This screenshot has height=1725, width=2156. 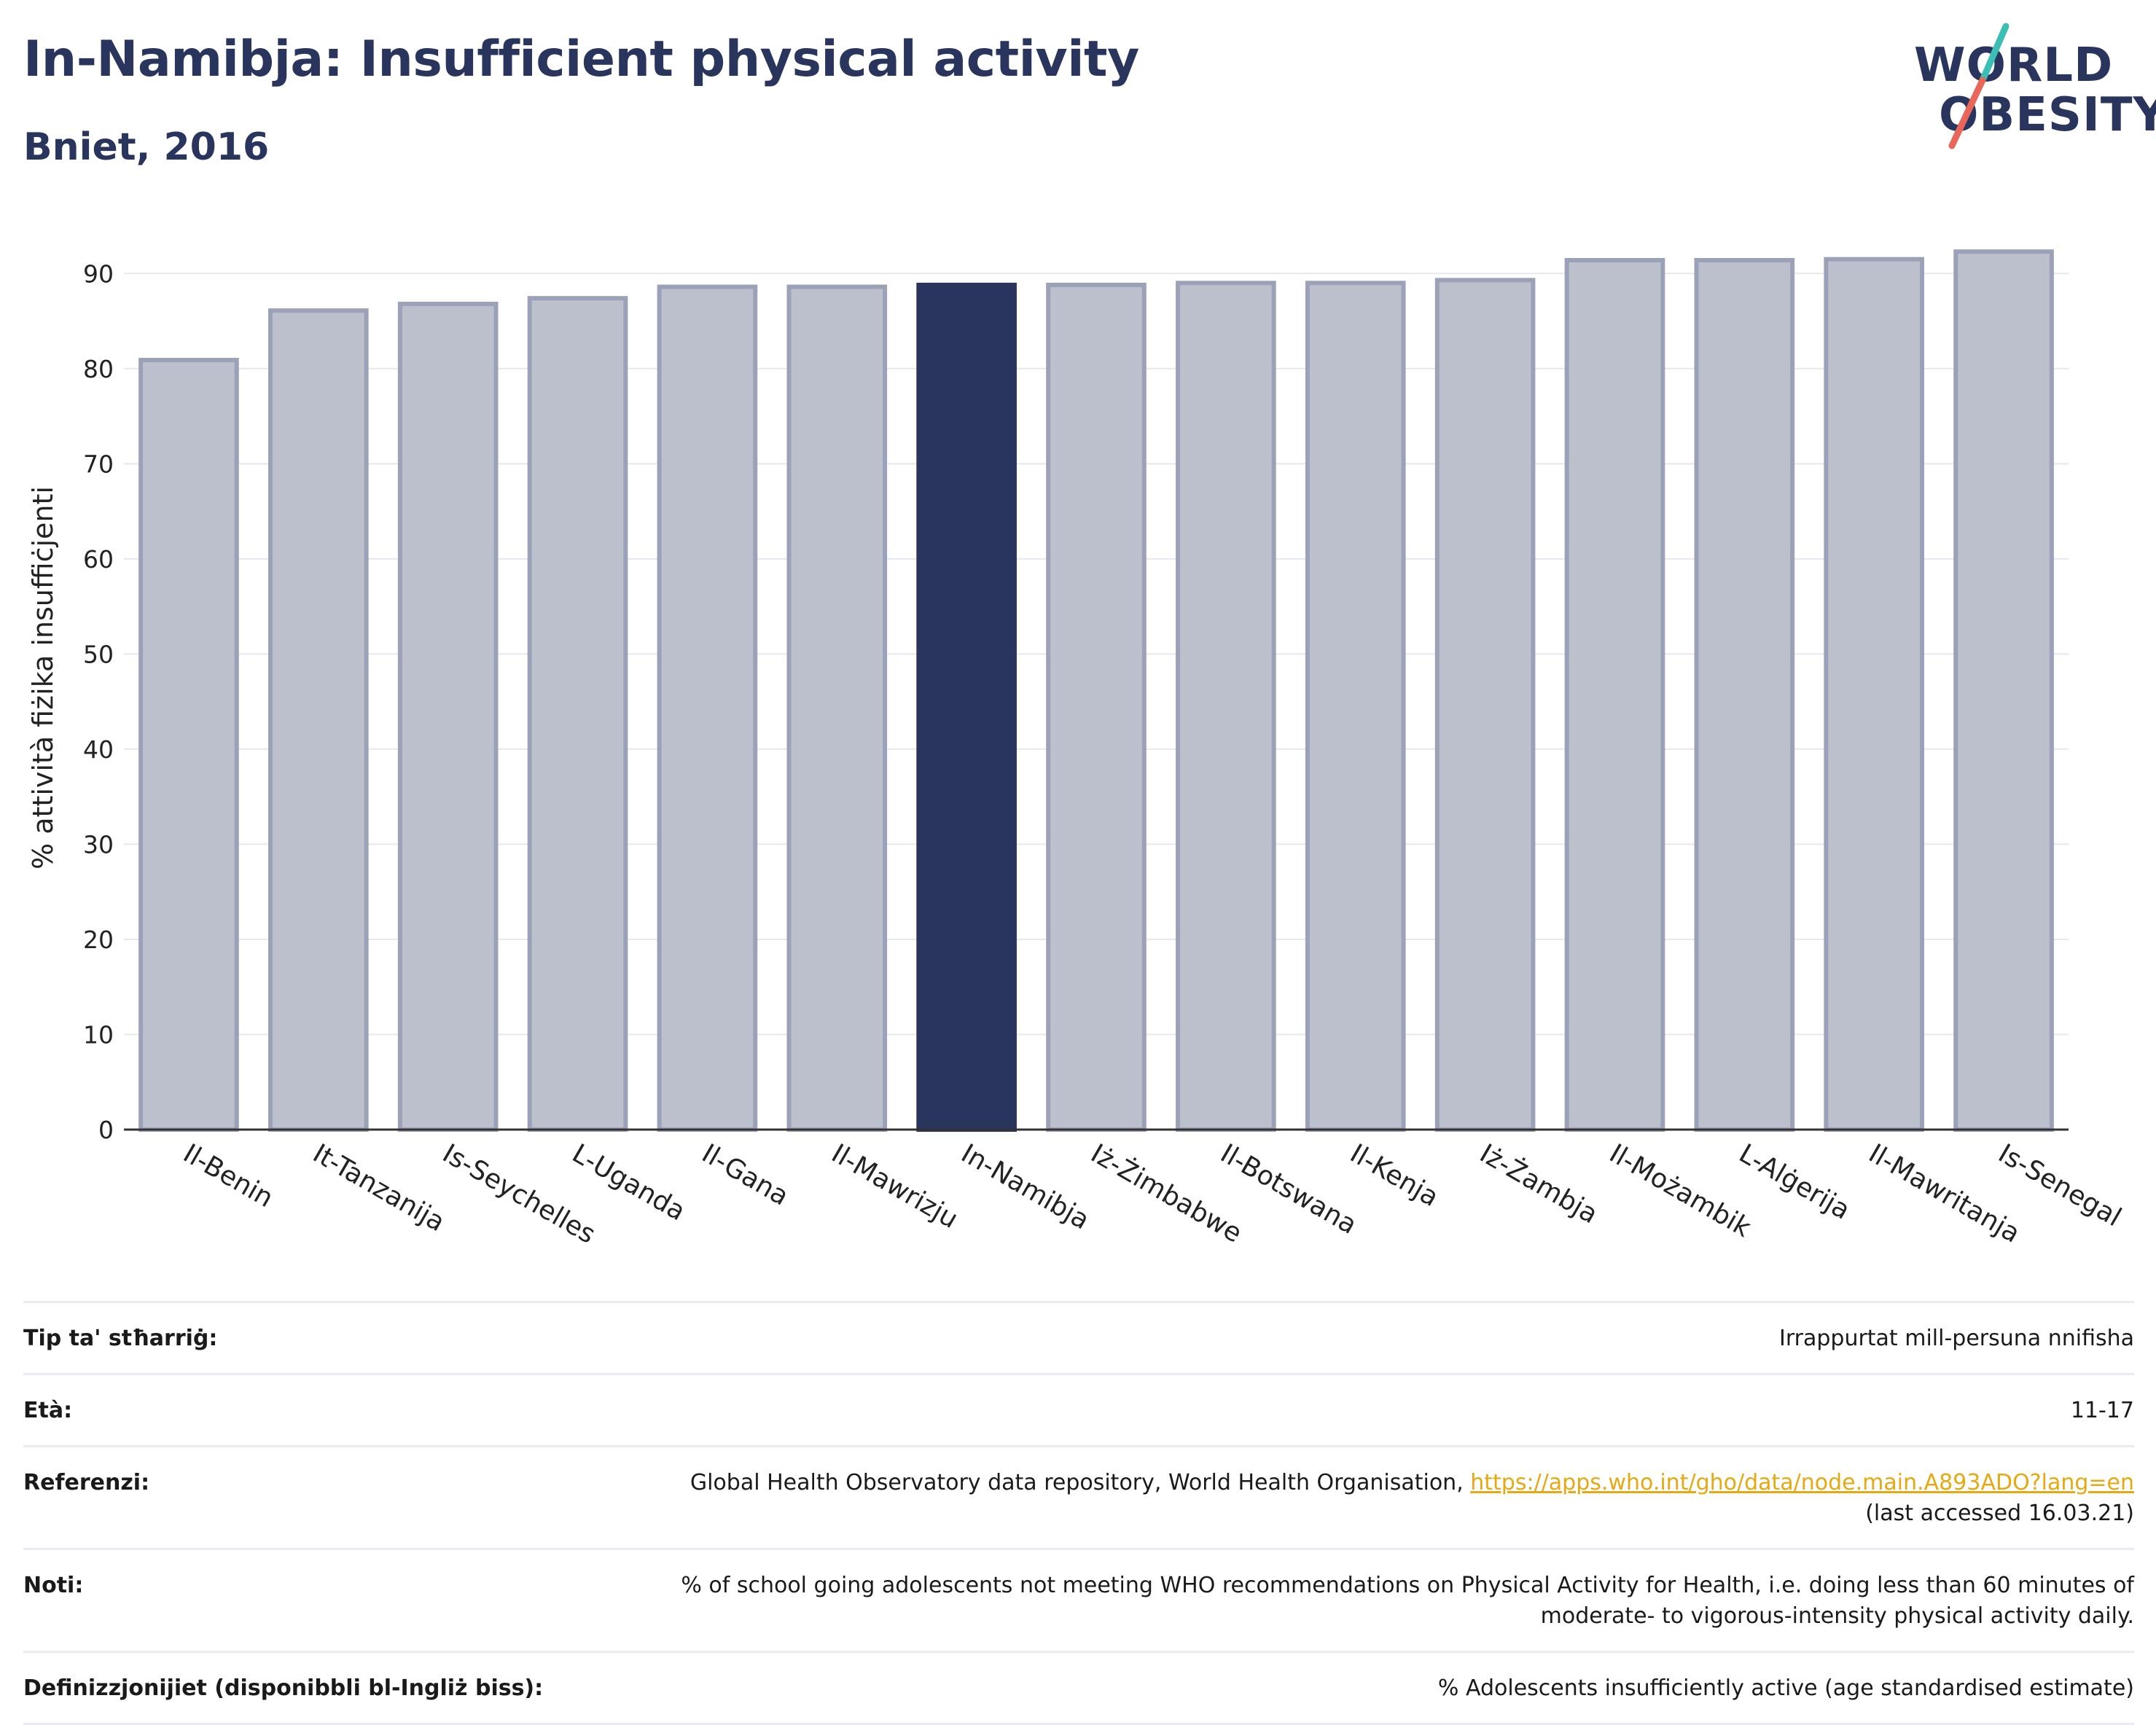 What do you see at coordinates (379, 1187) in the screenshot?
I see `x-tick-label: It-Tanzanija` at bounding box center [379, 1187].